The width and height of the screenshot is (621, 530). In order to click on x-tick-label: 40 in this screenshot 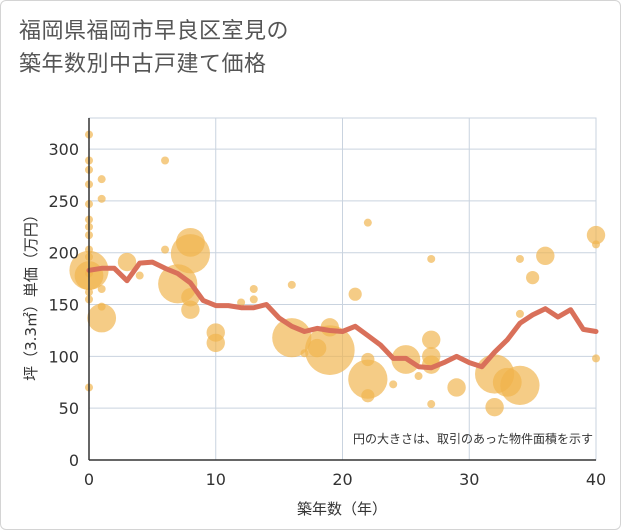, I will do `click(596, 479)`.